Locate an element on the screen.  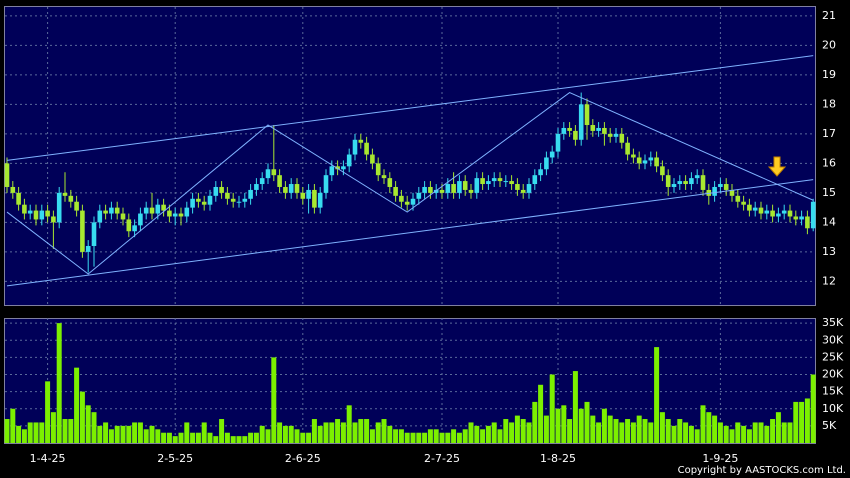
y-tick-label: 19 is located at coordinates (829, 74).